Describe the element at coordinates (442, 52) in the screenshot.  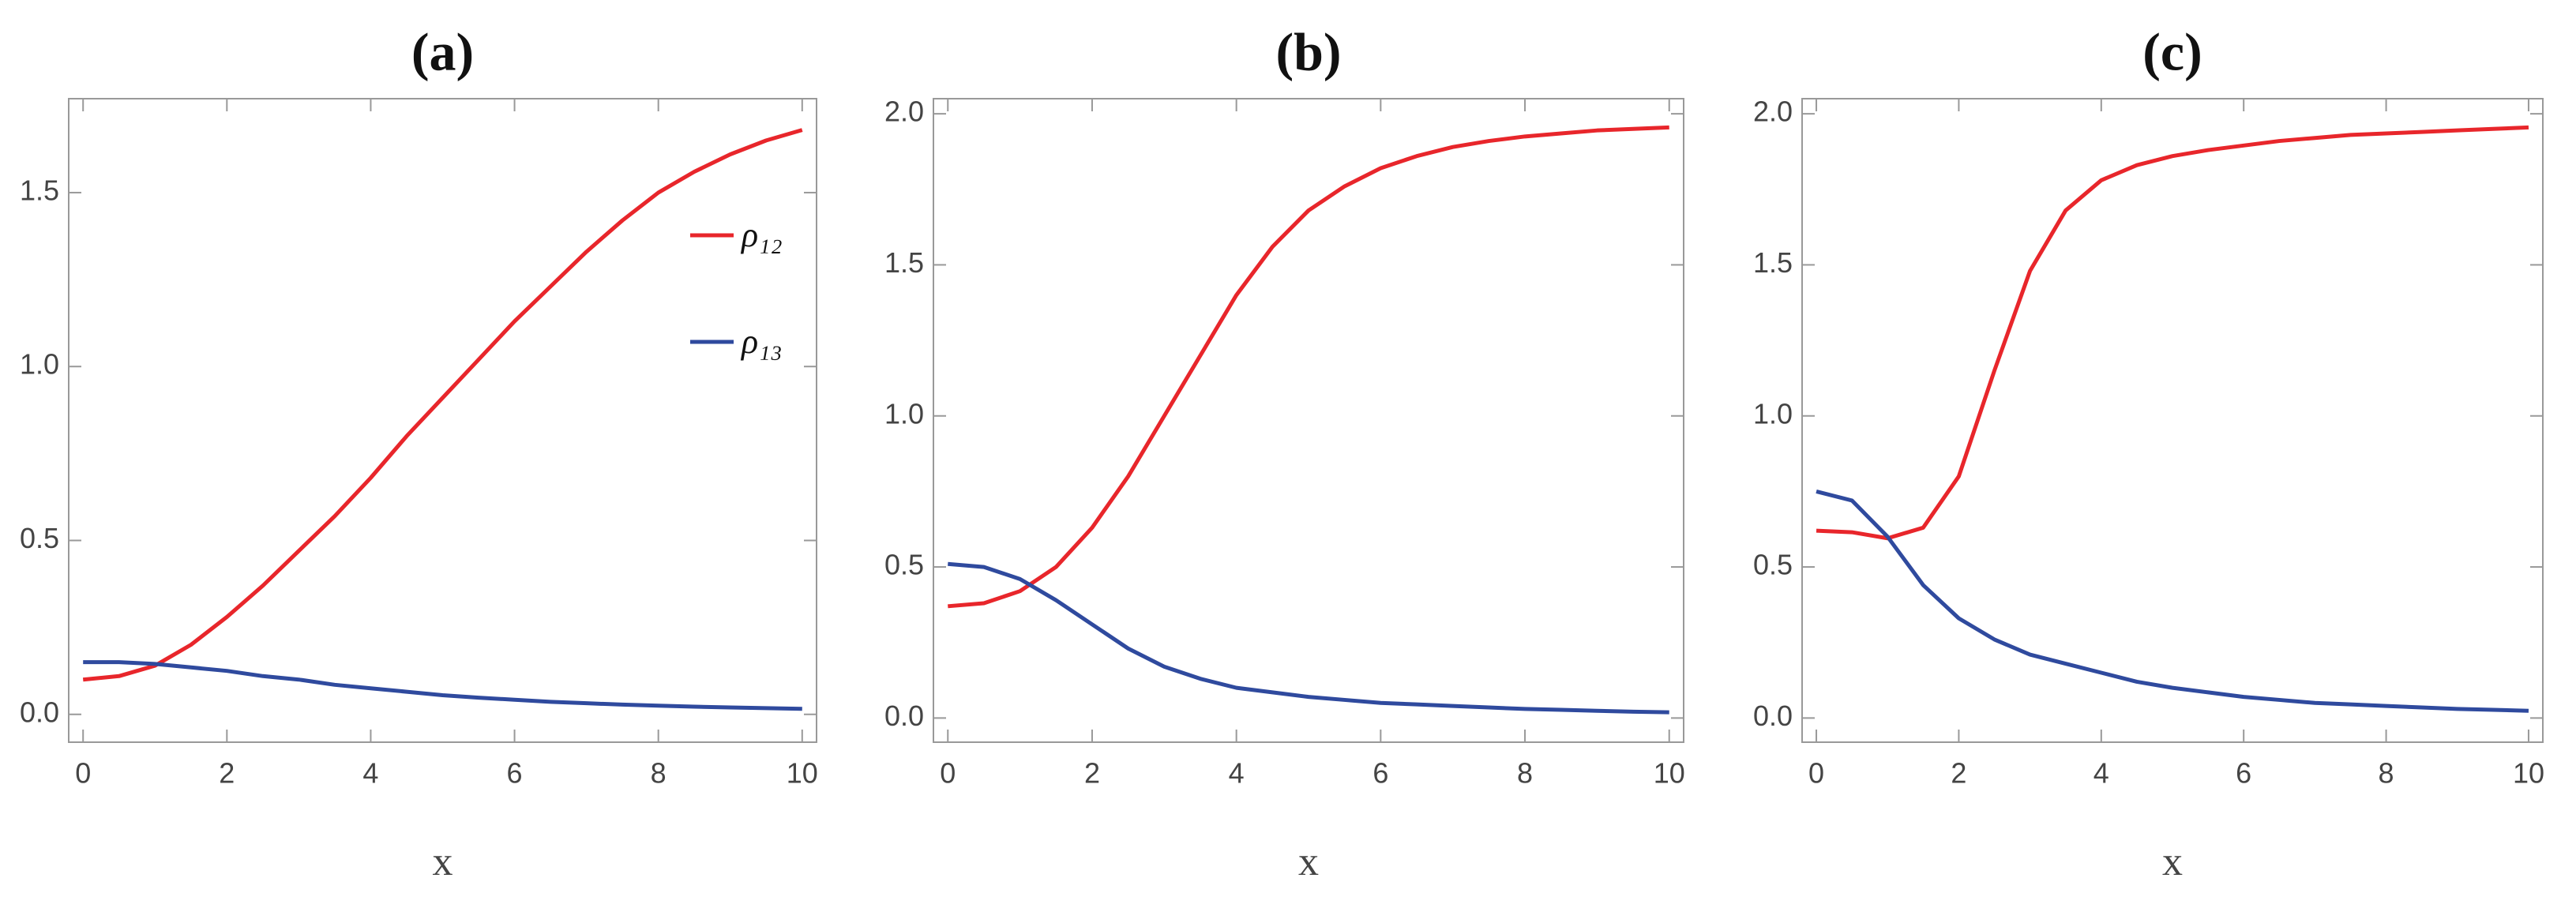
I see `chart-title: (a)` at that location.